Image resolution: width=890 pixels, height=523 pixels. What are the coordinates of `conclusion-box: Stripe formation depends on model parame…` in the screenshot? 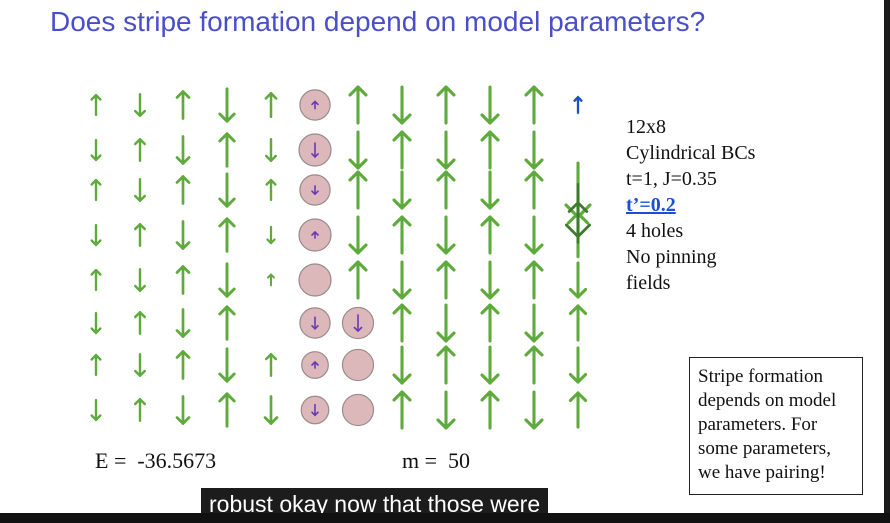 It's located at (776, 426).